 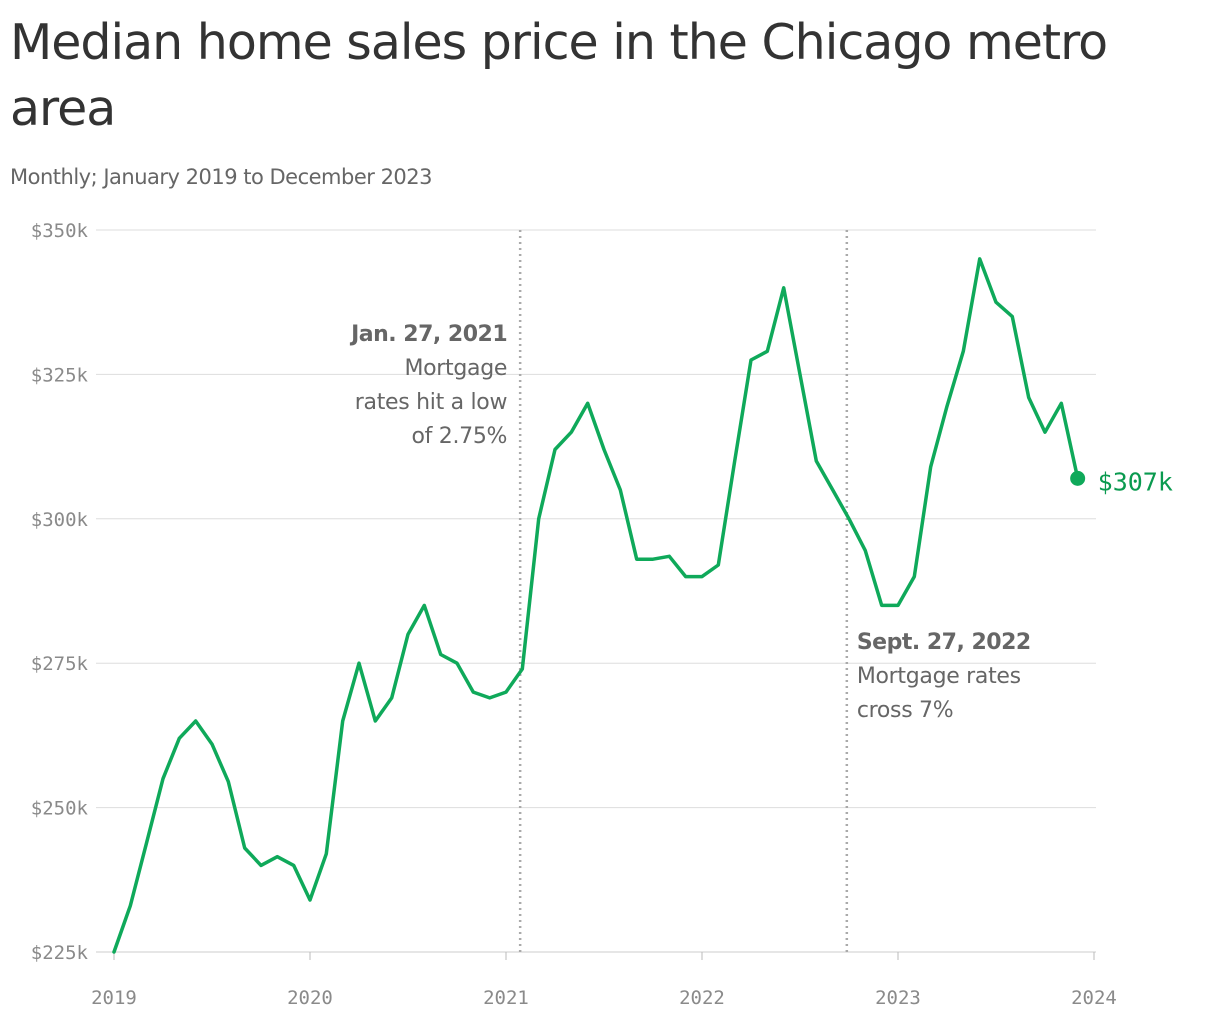 I want to click on y-tick-label: $275k, so click(x=60, y=664).